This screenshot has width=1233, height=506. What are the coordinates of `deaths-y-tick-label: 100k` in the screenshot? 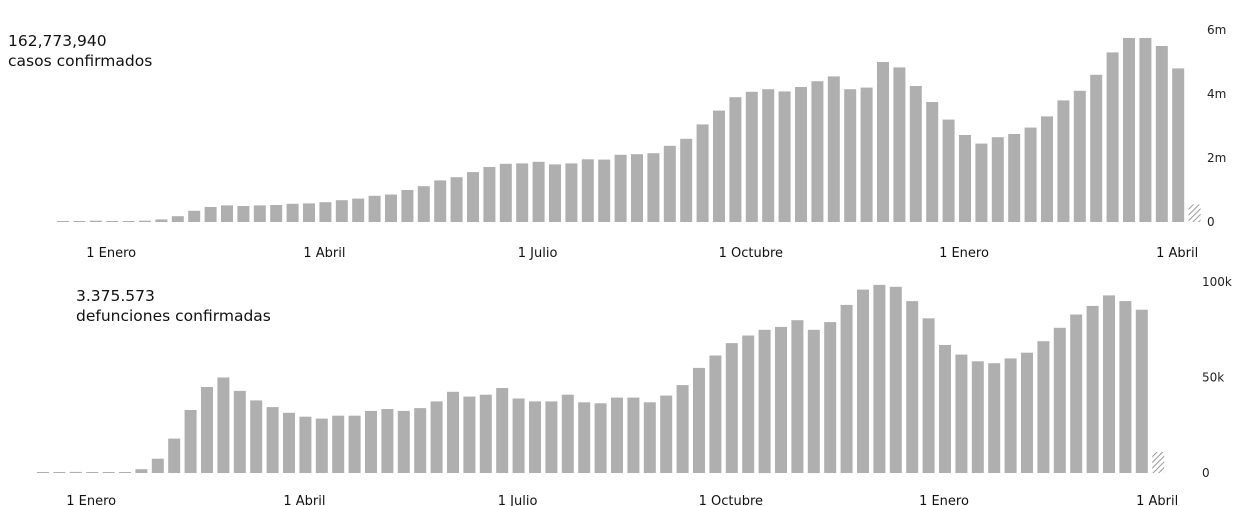 It's located at (1217, 282).